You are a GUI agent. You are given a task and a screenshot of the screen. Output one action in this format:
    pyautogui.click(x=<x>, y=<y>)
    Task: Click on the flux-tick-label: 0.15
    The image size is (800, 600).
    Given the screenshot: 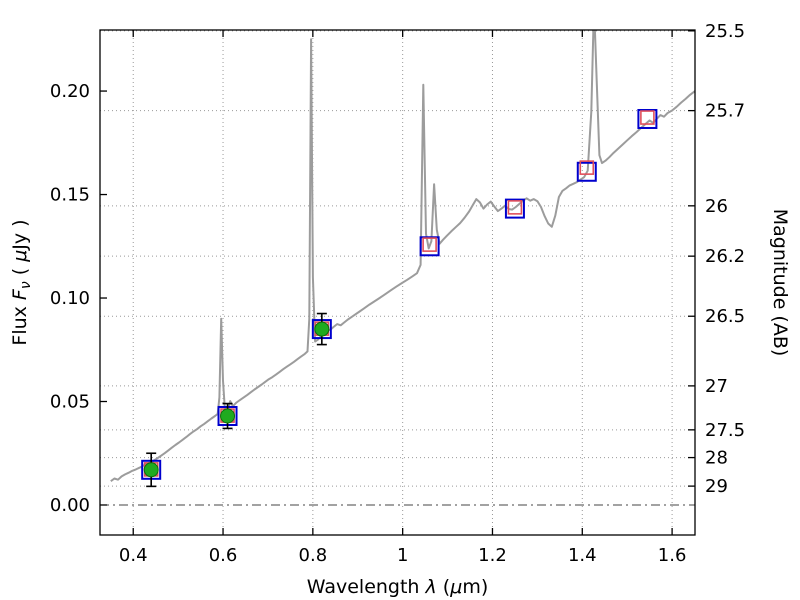 What is the action you would take?
    pyautogui.click(x=70, y=195)
    